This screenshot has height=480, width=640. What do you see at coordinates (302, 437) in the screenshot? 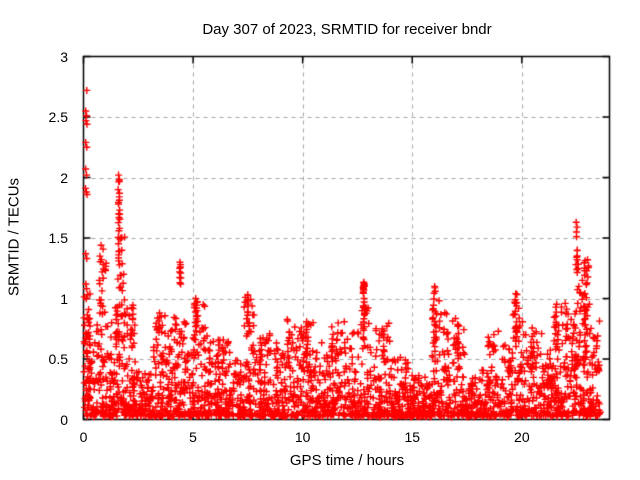
I see `x-tick-label: 10` at bounding box center [302, 437].